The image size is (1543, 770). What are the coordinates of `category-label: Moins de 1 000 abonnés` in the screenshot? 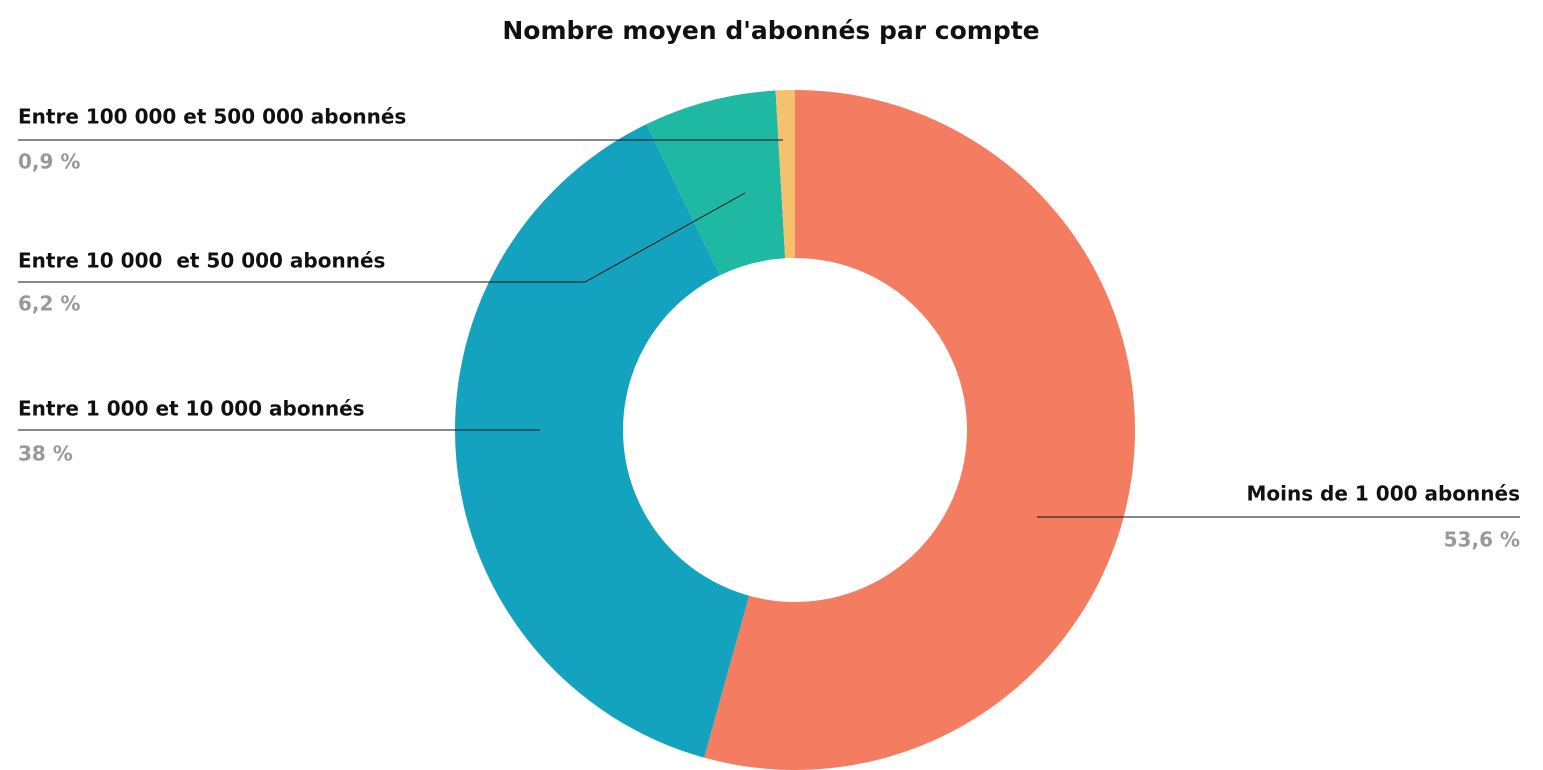 It's located at (1383, 494).